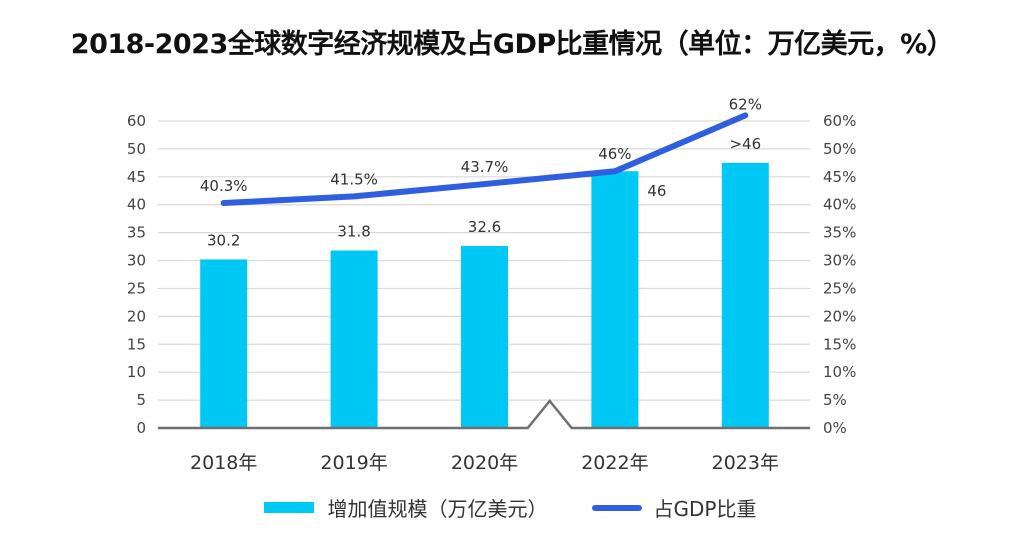 The height and width of the screenshot is (537, 1024). I want to click on right-tick-label: 35%, so click(839, 233).